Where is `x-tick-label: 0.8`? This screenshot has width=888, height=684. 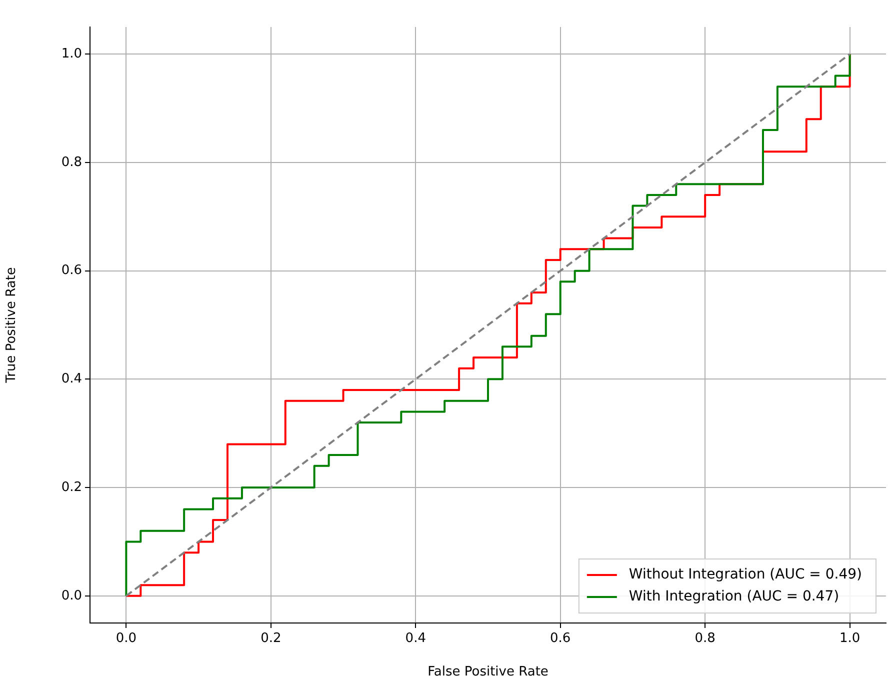 x-tick-label: 0.8 is located at coordinates (705, 638).